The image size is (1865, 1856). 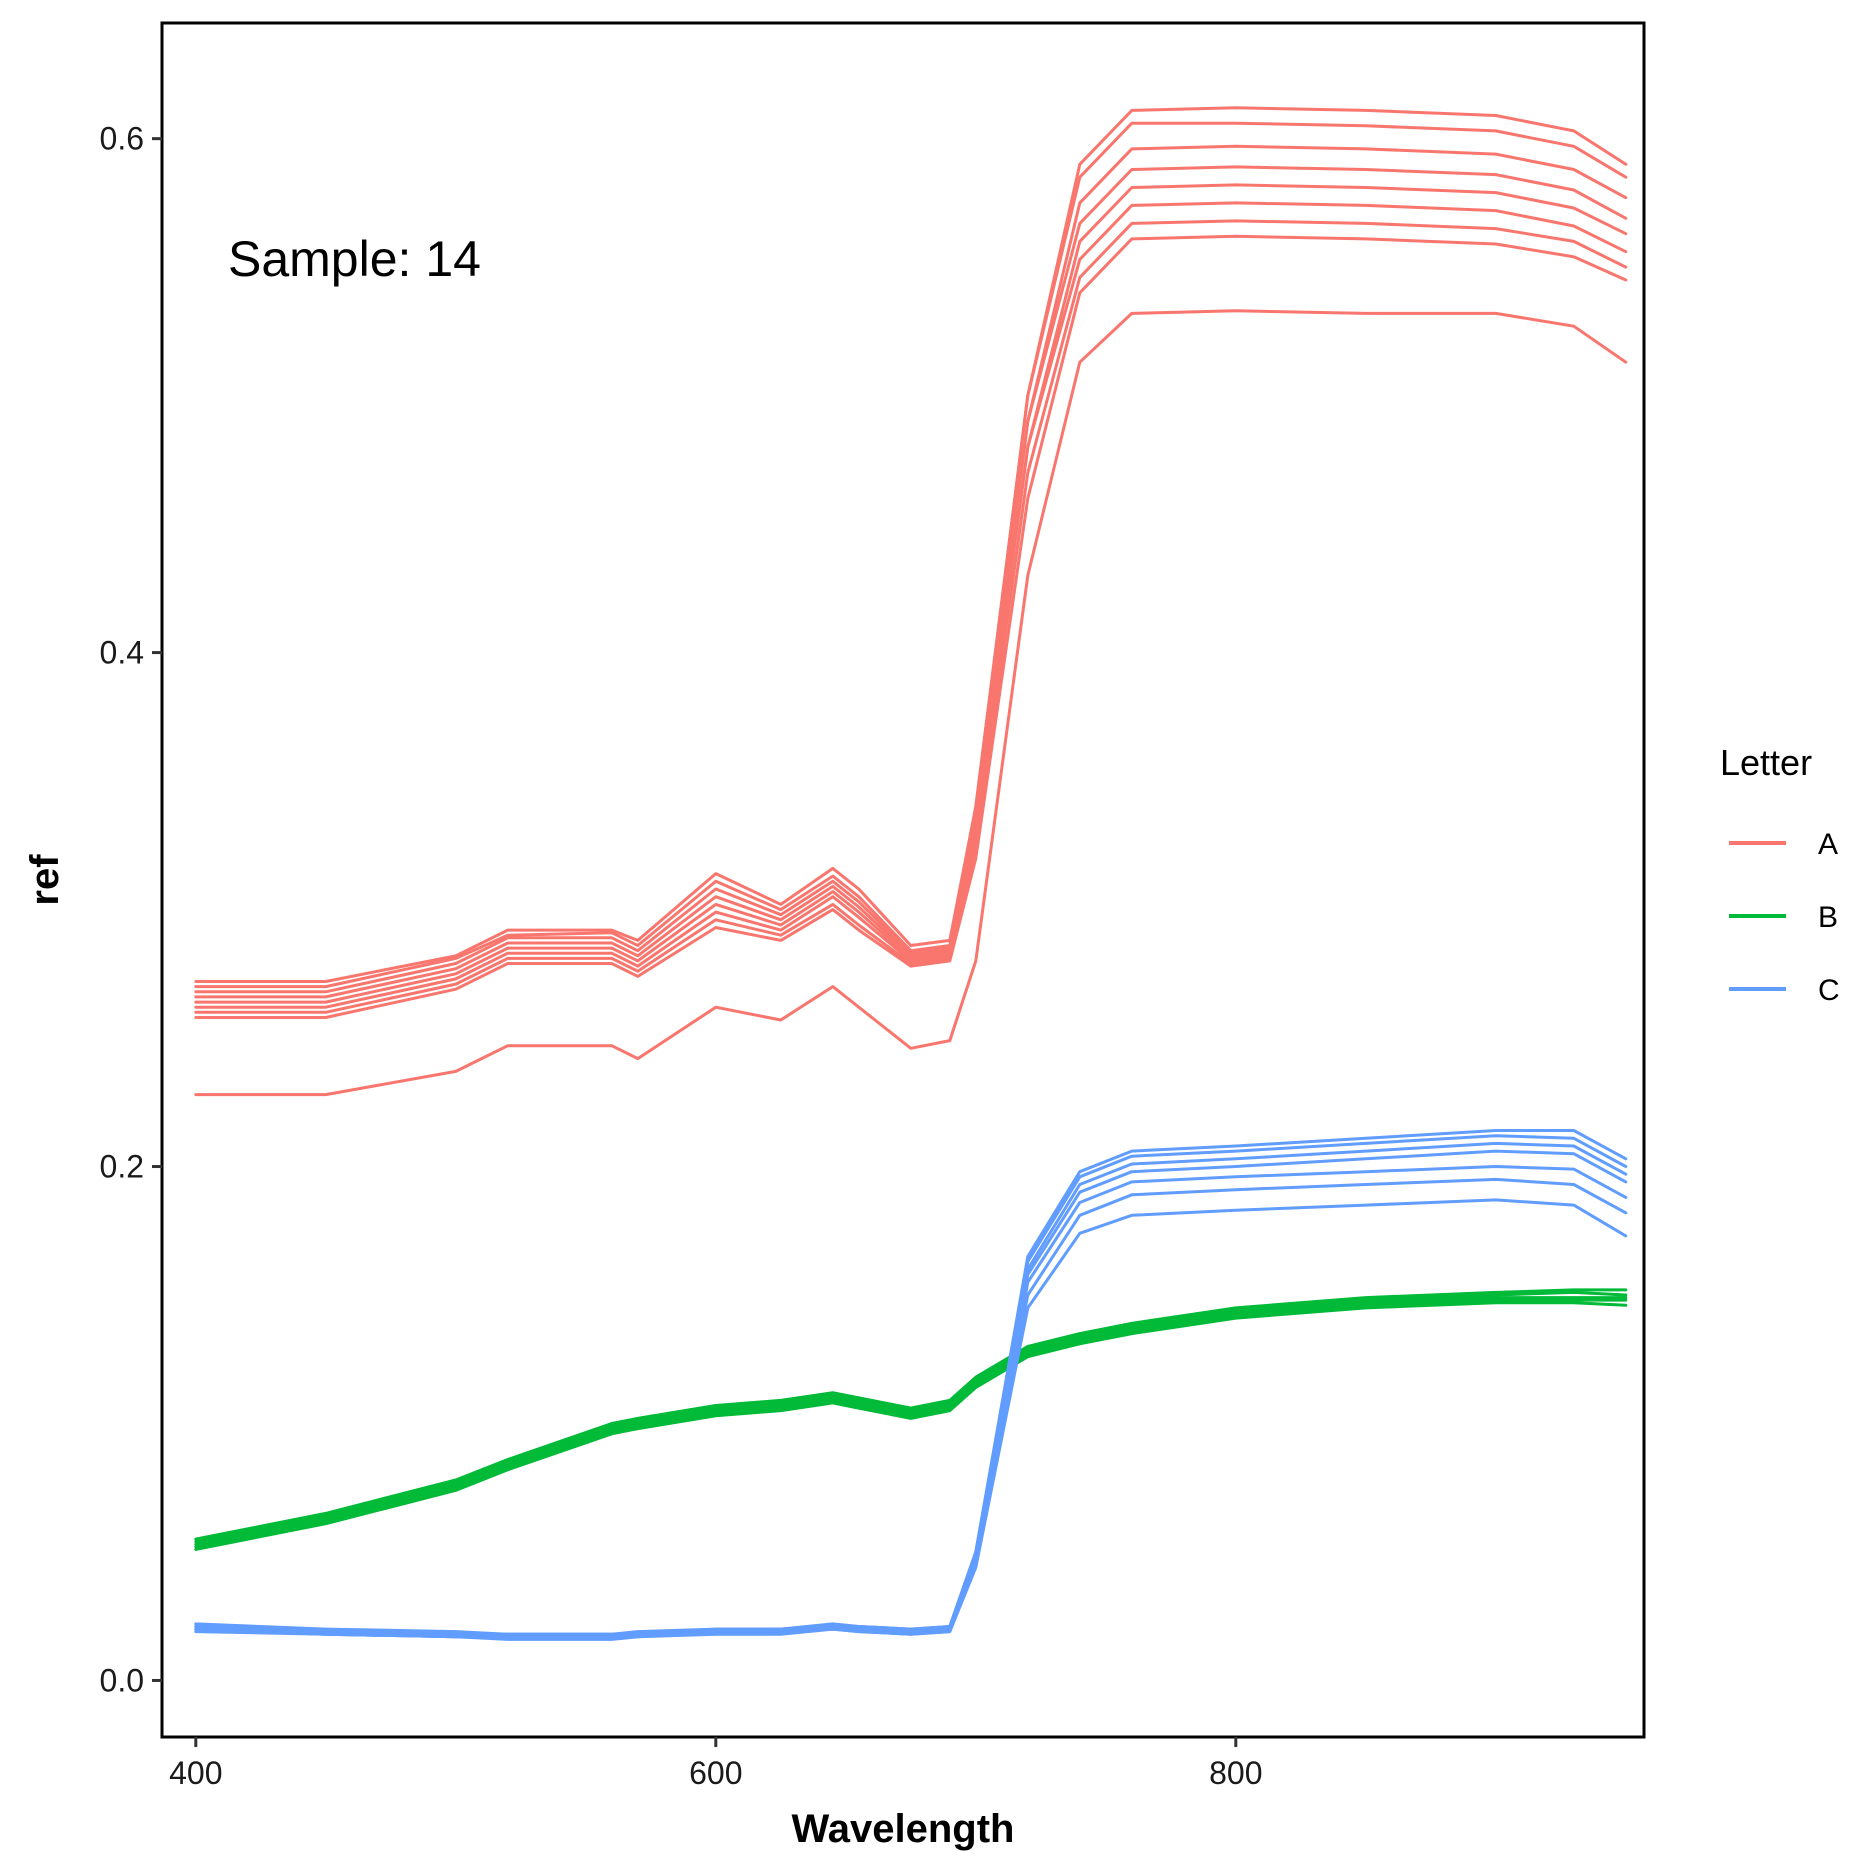 I want to click on x-axis-title: Wavelength, so click(x=903, y=1829).